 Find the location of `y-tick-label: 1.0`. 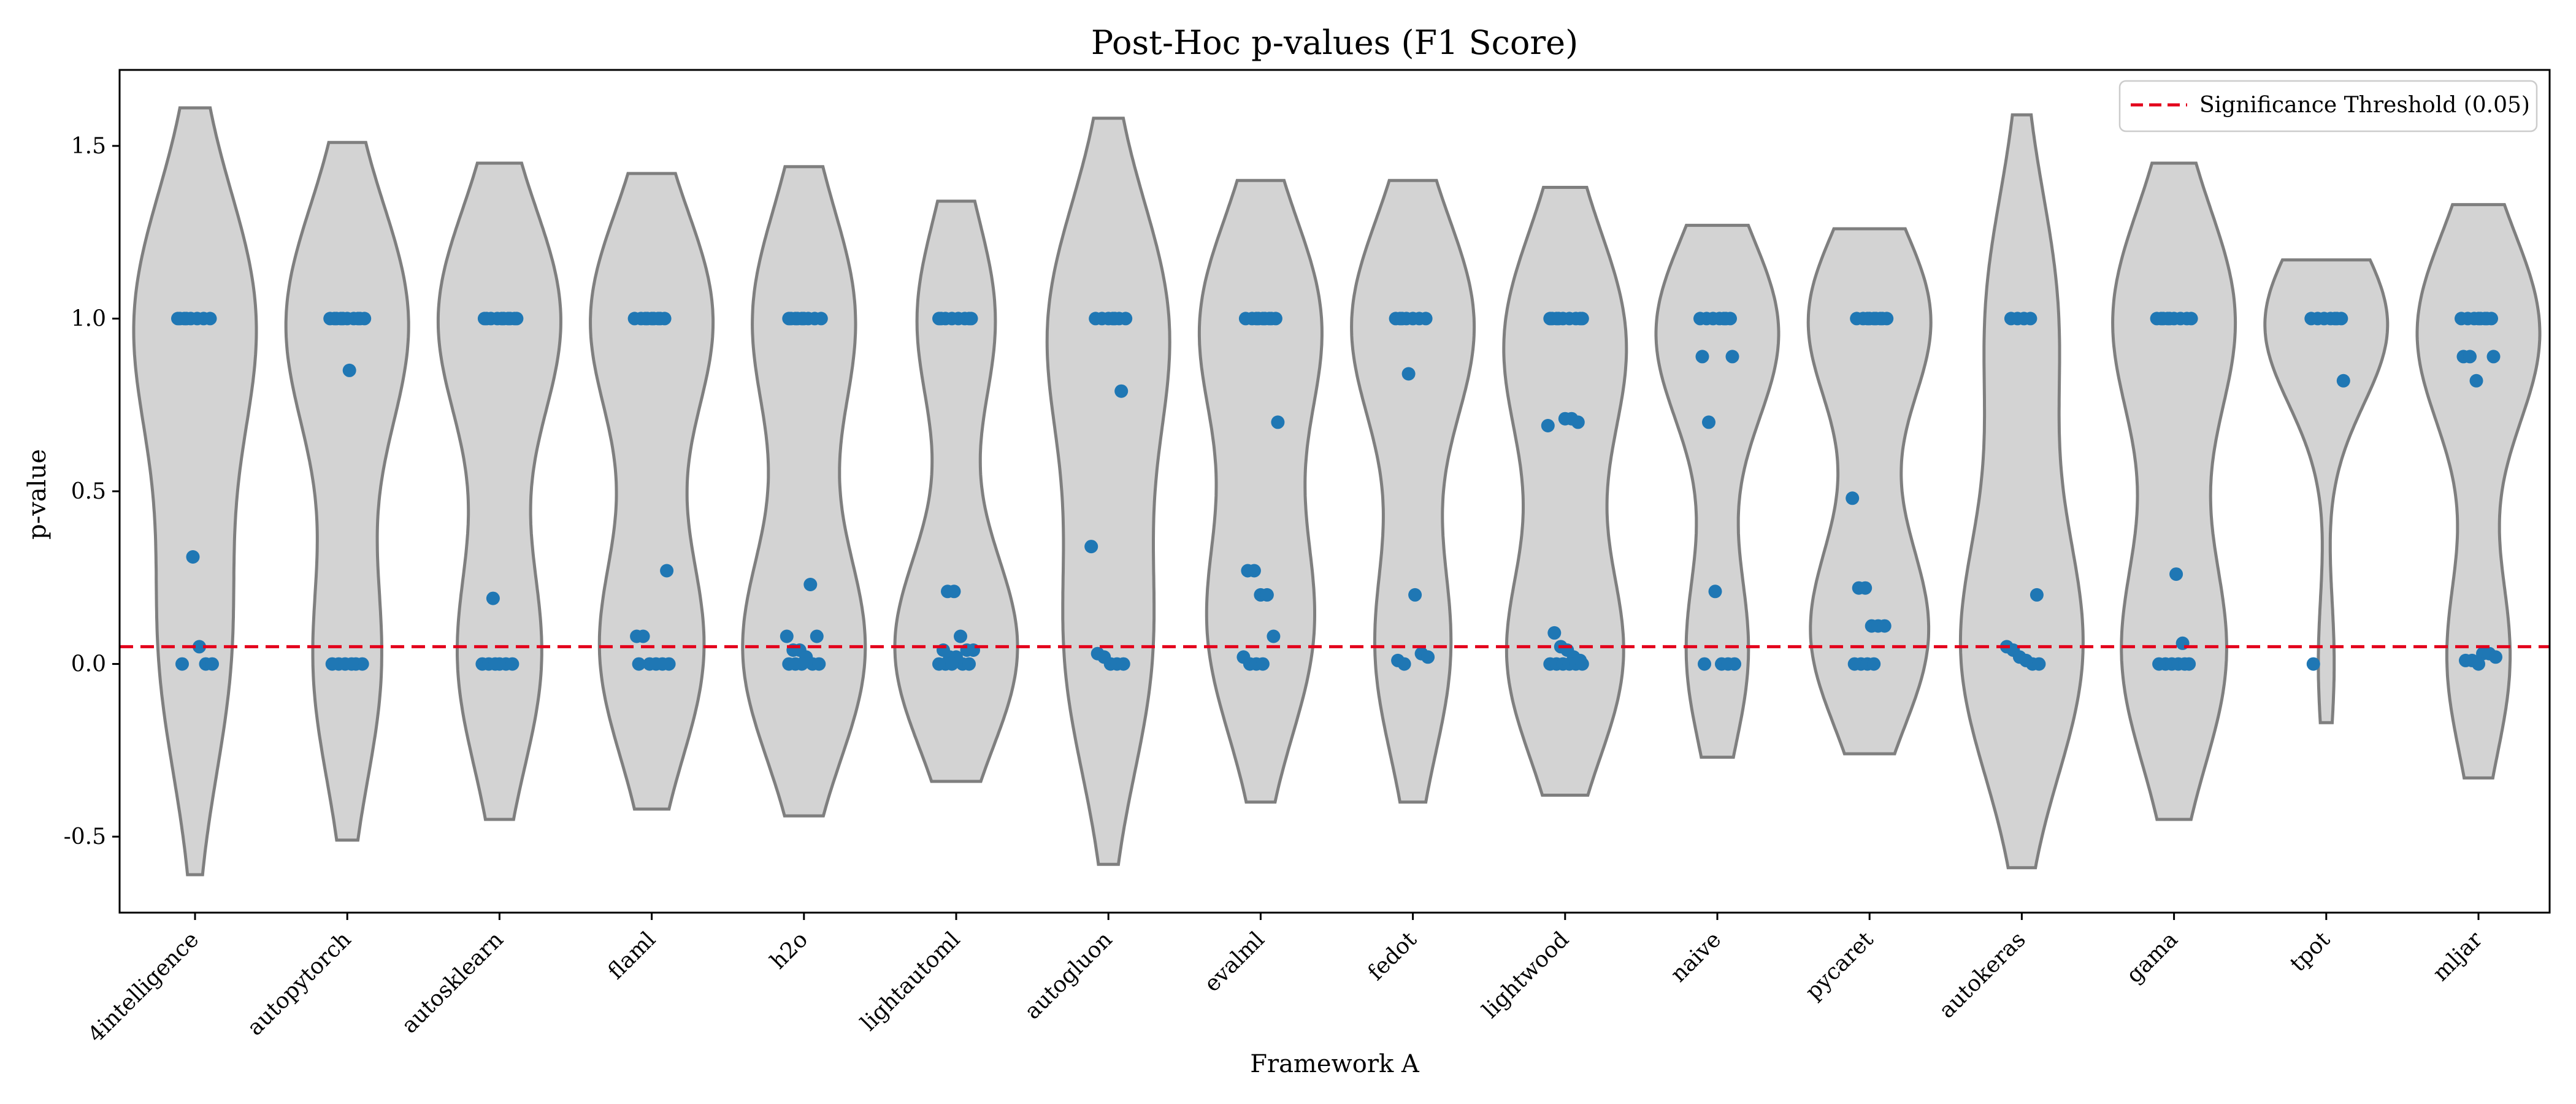

y-tick-label: 1.0 is located at coordinates (88, 318).